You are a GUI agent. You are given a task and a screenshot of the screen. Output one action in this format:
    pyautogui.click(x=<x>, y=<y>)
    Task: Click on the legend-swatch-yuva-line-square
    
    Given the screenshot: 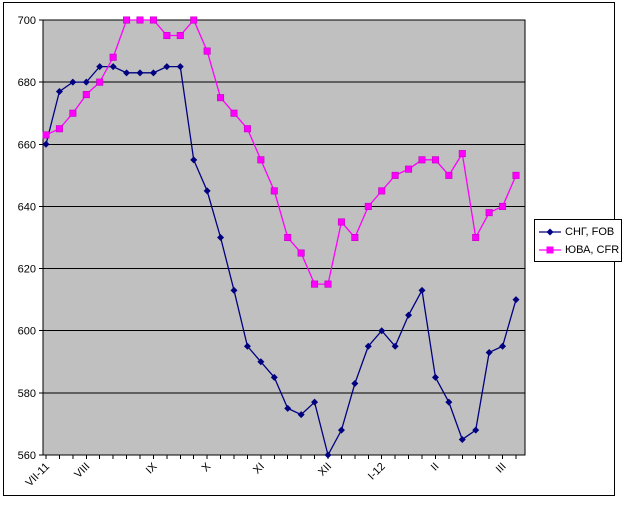 What is the action you would take?
    pyautogui.click(x=550, y=249)
    